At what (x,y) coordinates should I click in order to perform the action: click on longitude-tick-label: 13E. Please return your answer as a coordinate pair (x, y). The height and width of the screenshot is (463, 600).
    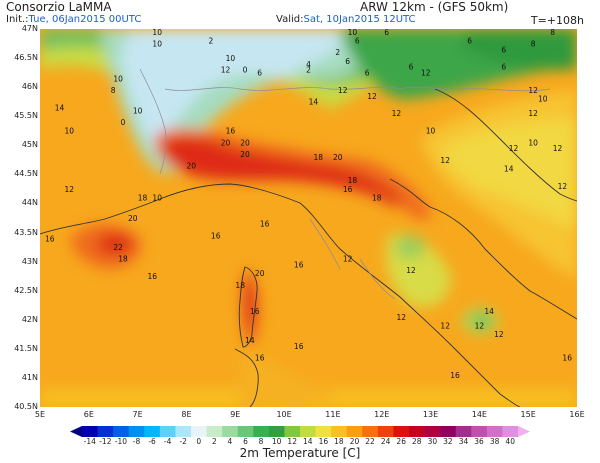
    Looking at the image, I should click on (430, 414).